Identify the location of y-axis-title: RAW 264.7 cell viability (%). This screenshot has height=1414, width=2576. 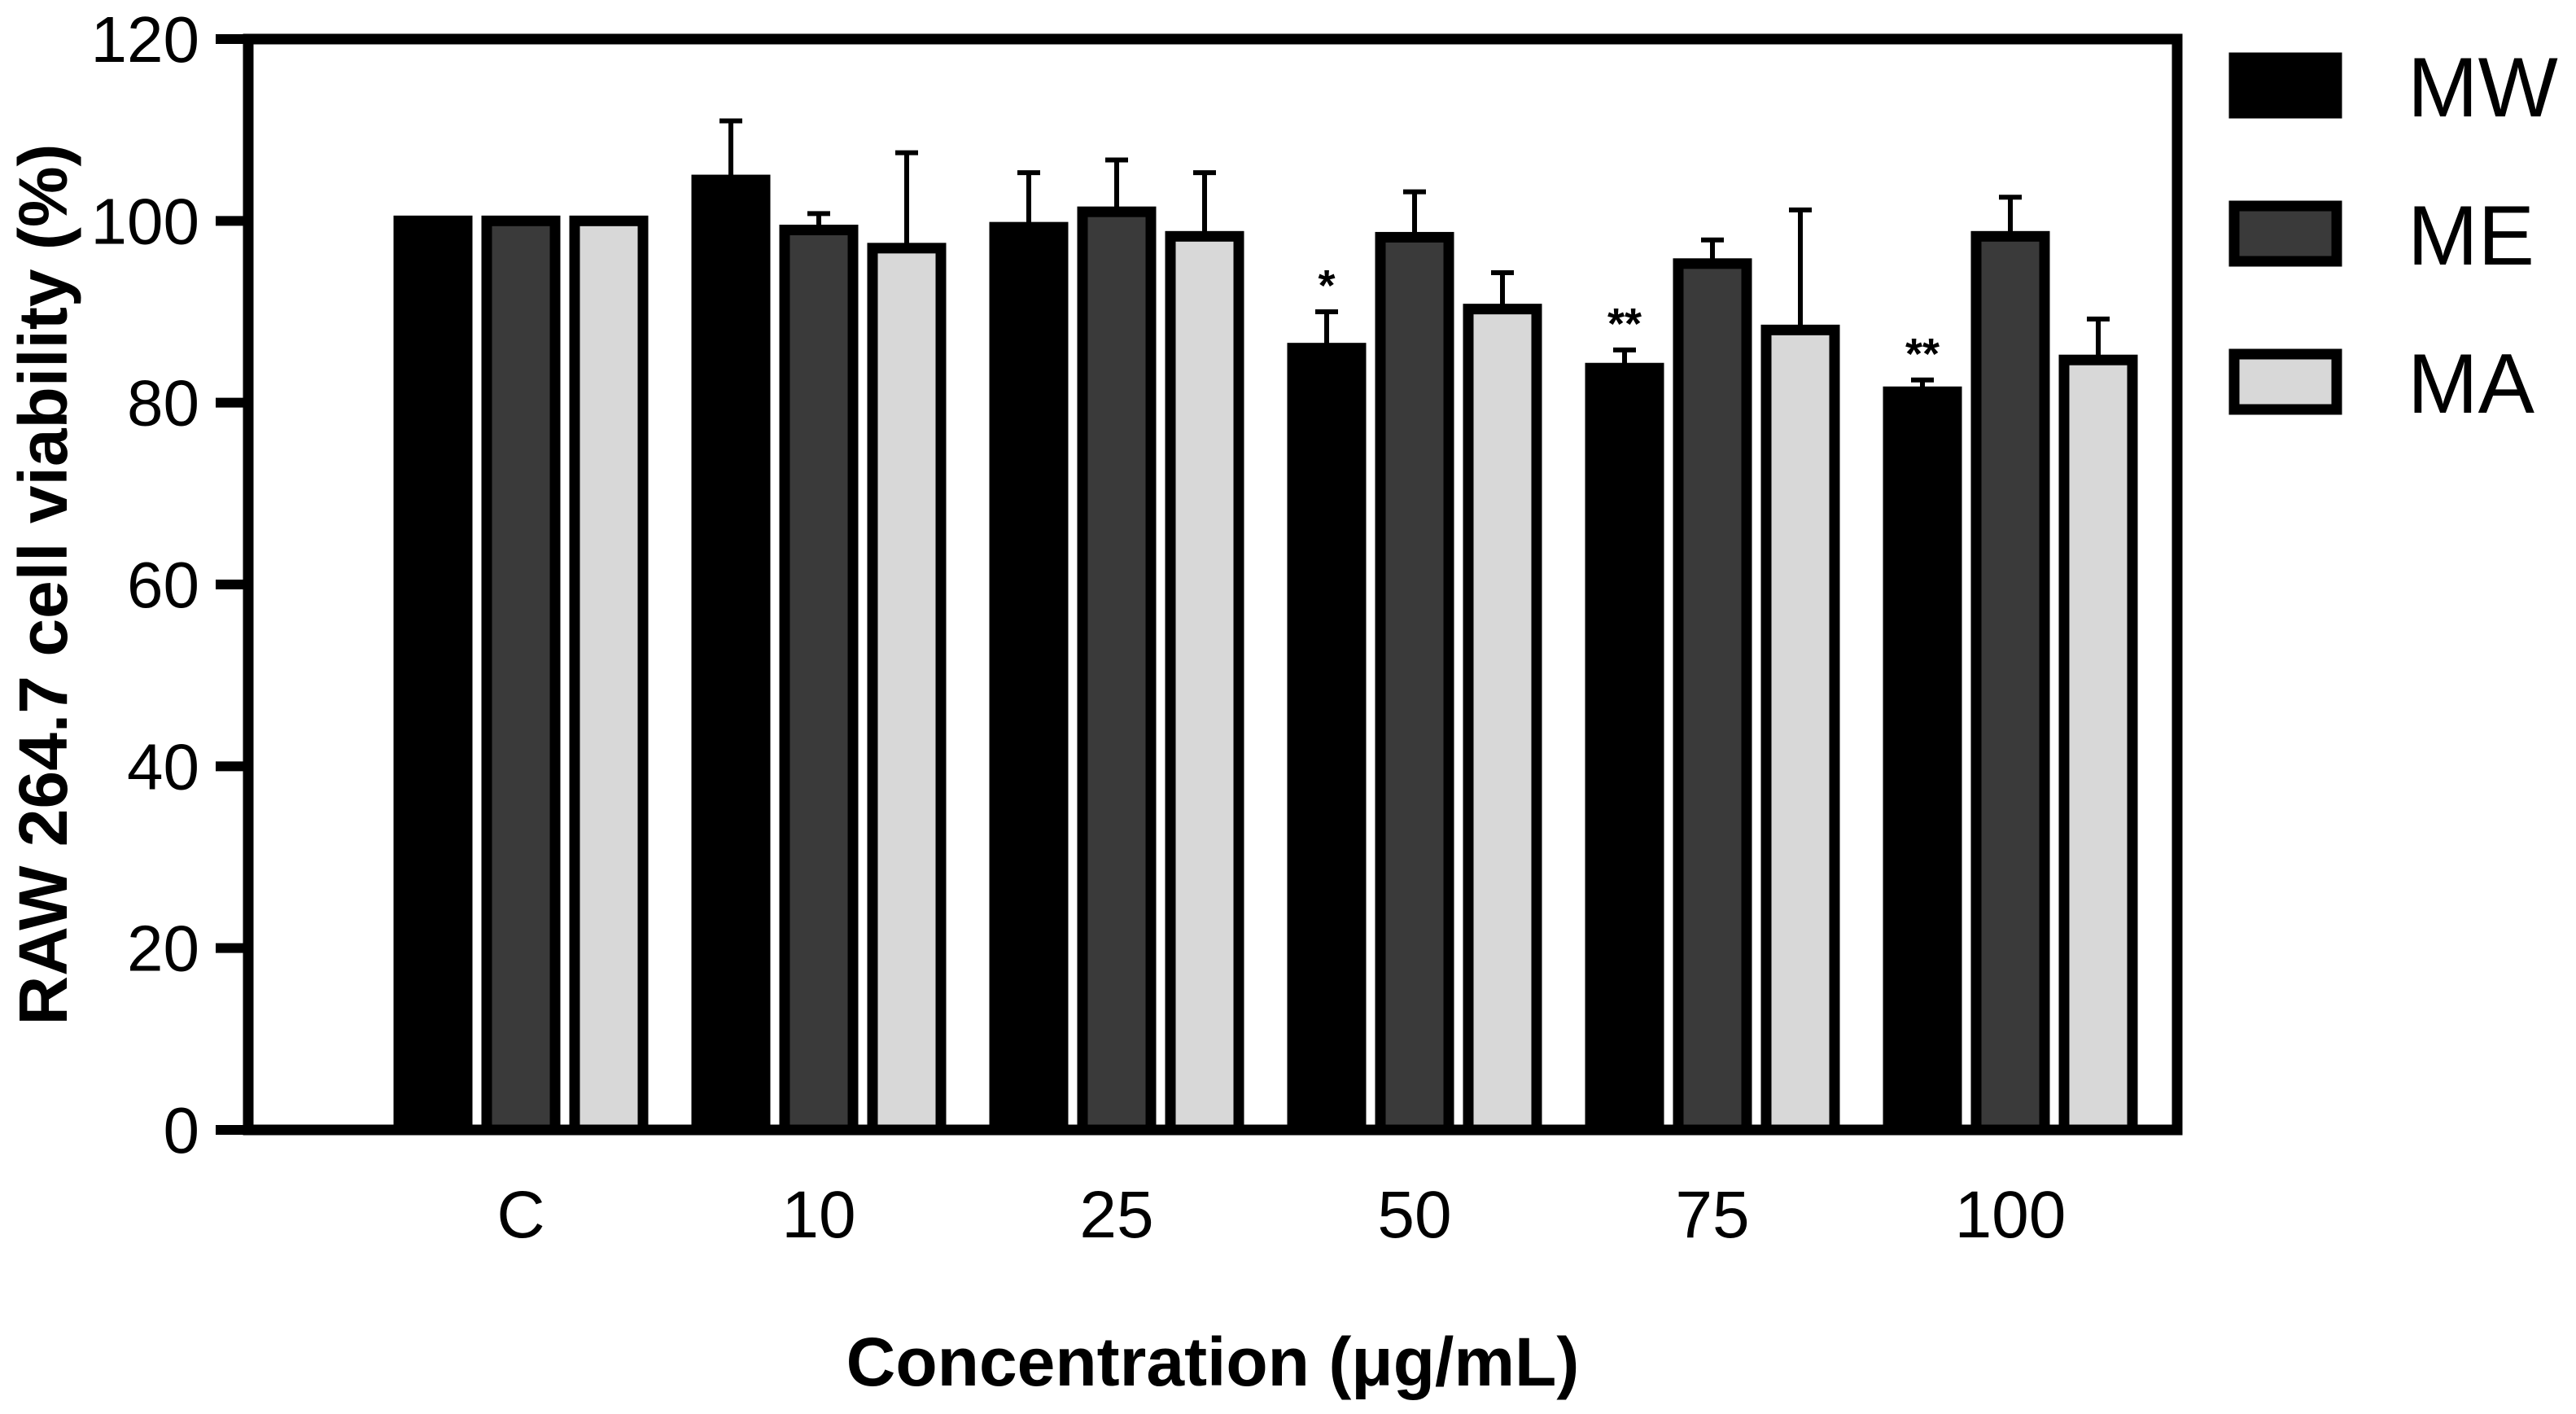
(43, 584).